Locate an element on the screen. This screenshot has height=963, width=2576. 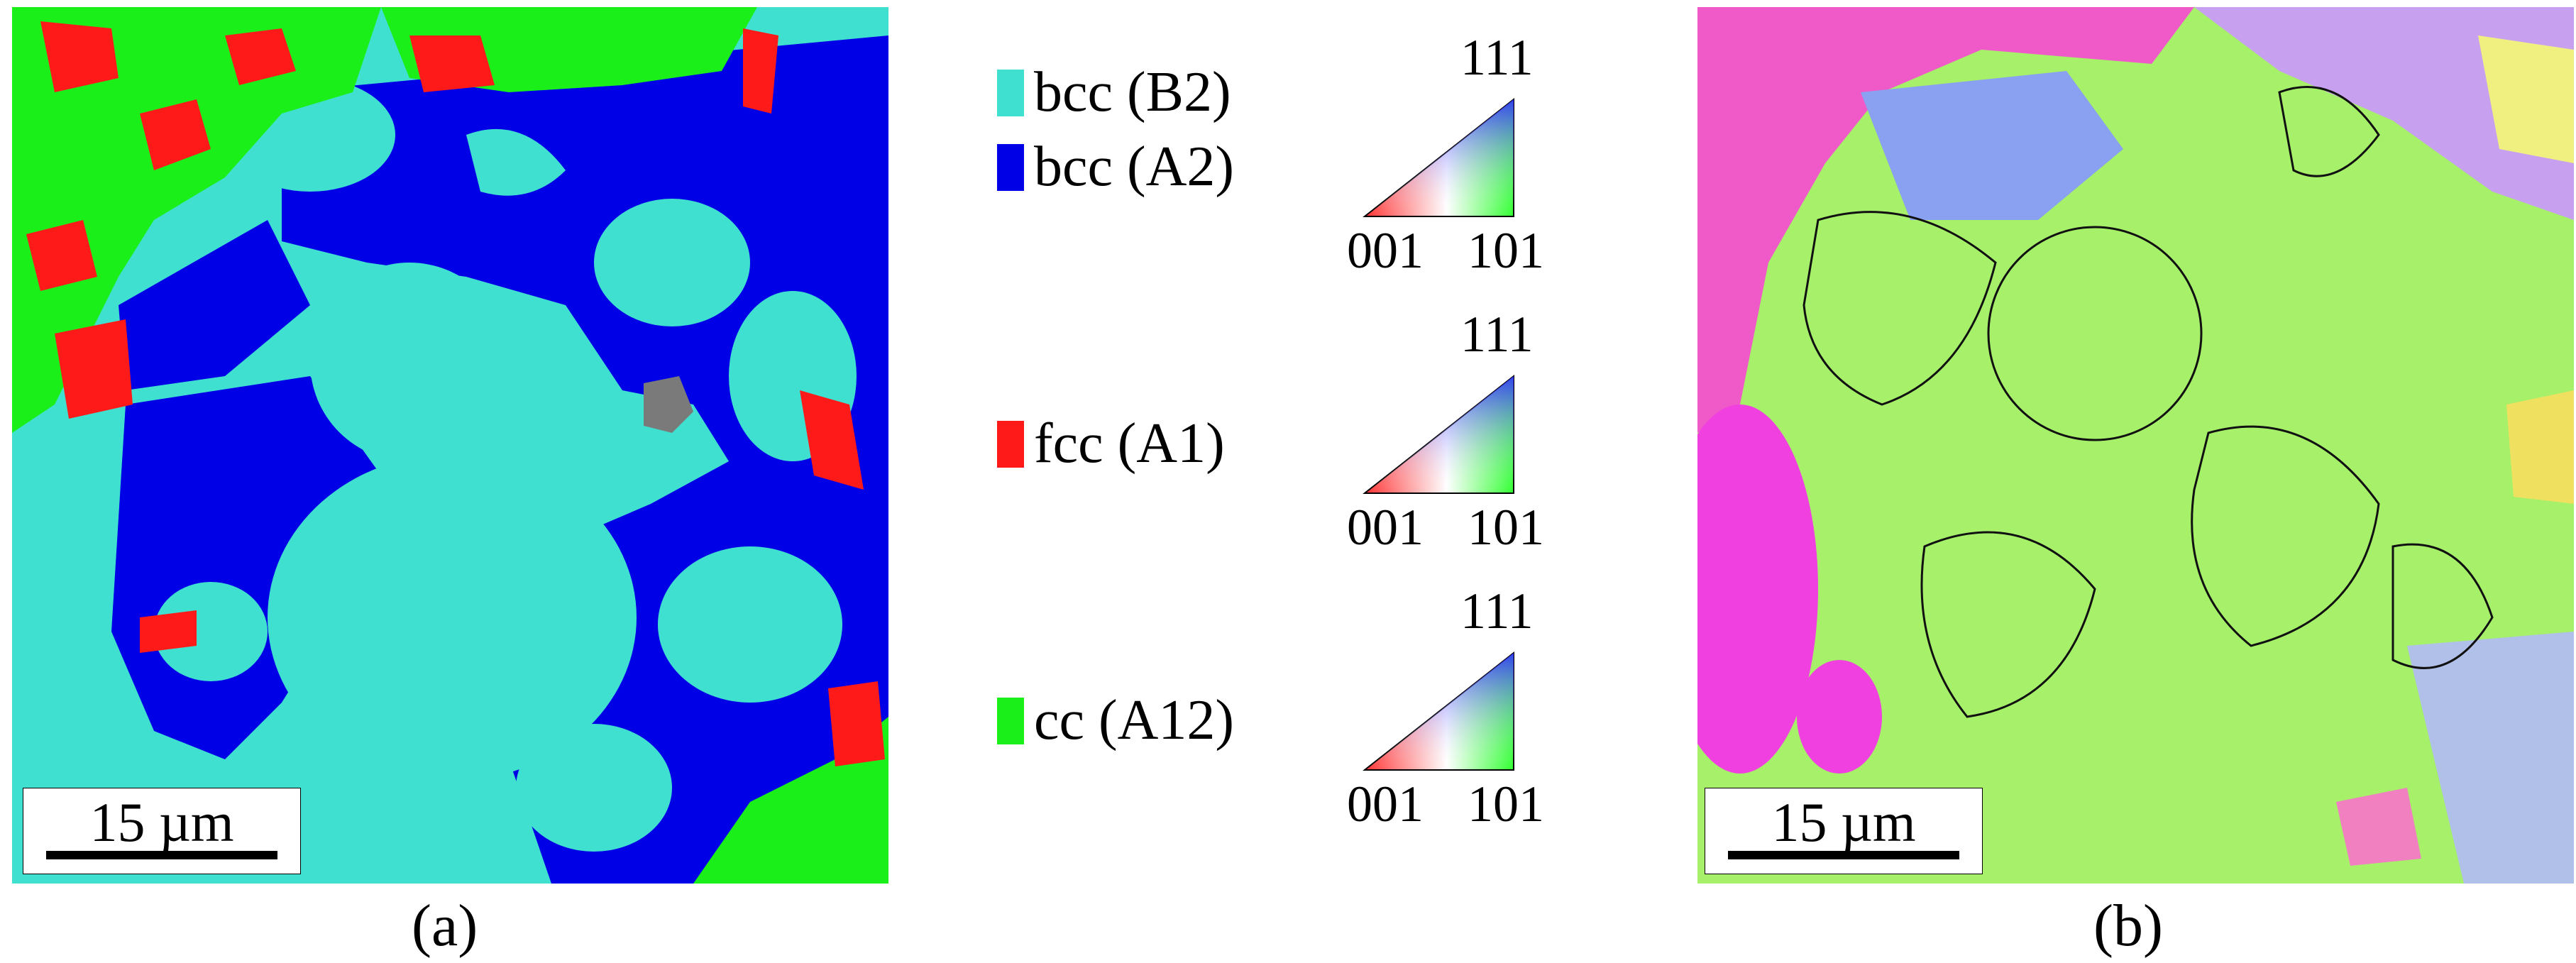
a2-region is located at coordinates (214, 305).